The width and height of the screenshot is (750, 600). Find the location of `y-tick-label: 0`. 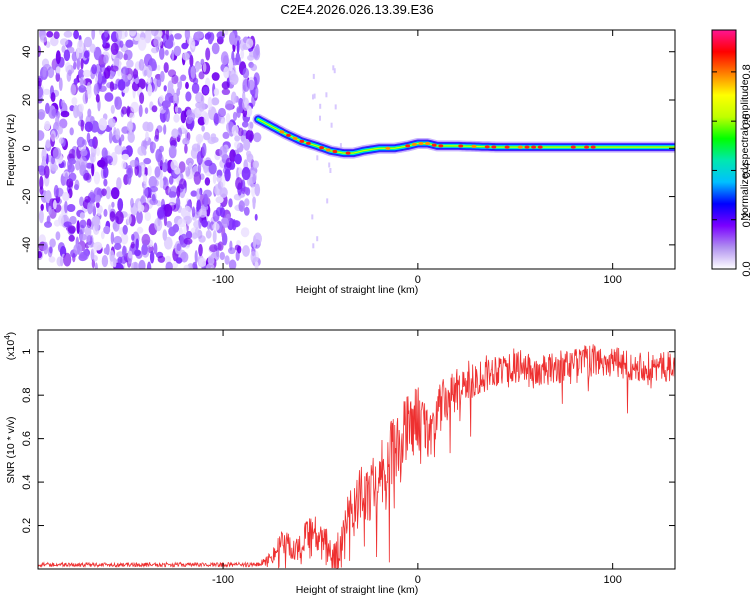

y-tick-label: 0 is located at coordinates (27, 148).